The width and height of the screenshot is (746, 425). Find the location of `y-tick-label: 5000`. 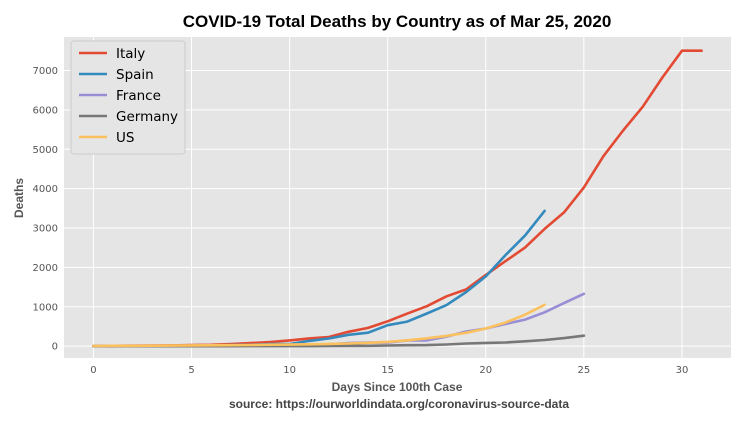

y-tick-label: 5000 is located at coordinates (45, 150).